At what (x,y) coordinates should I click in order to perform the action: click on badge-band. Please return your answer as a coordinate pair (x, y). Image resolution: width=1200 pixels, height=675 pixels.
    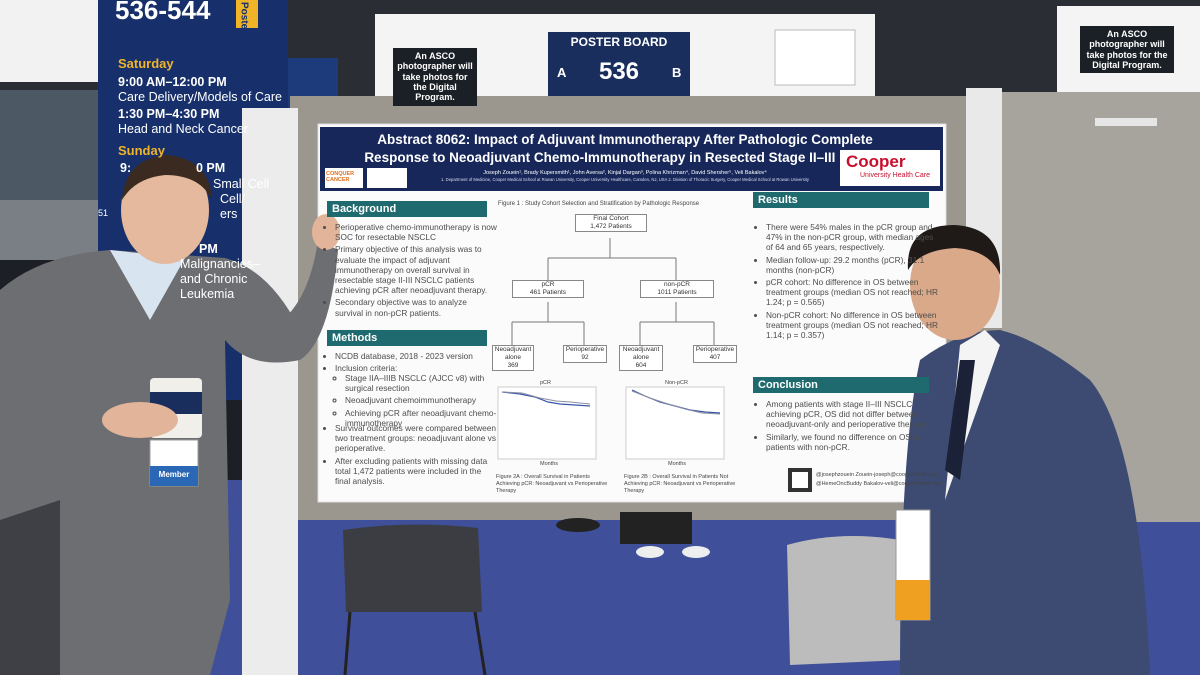
    Looking at the image, I should click on (174, 476).